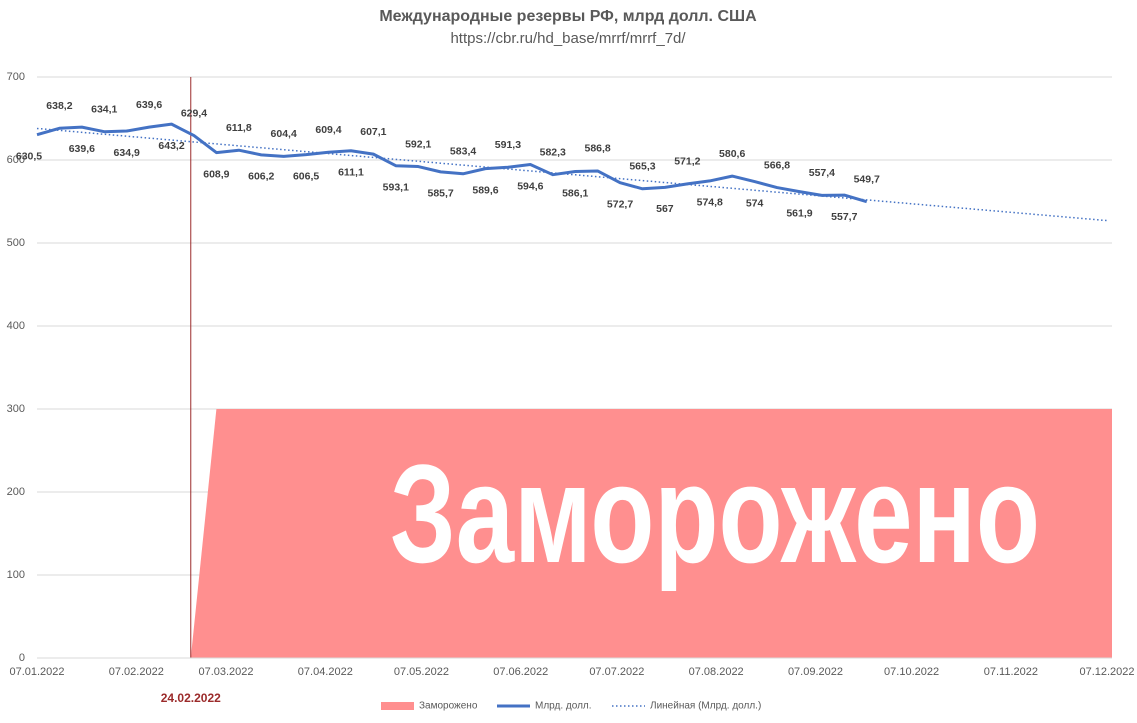 This screenshot has height=723, width=1137. What do you see at coordinates (441, 194) in the screenshot?
I see `data-label: 585,7` at bounding box center [441, 194].